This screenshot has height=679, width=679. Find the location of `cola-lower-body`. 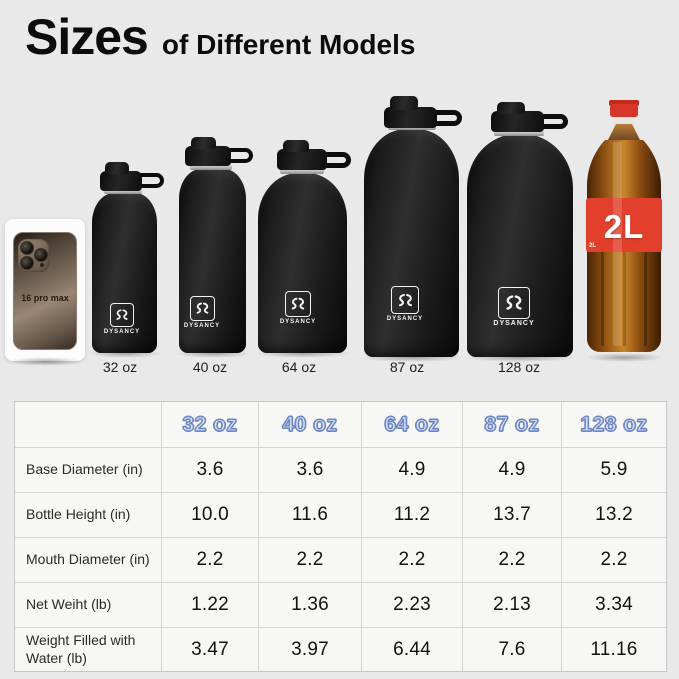

cola-lower-body is located at coordinates (624, 296).